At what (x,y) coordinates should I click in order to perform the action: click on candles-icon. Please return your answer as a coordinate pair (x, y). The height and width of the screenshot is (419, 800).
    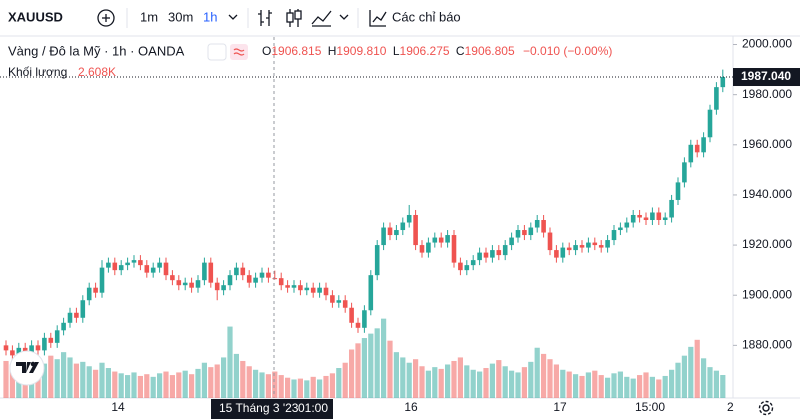
    Looking at the image, I should click on (294, 18).